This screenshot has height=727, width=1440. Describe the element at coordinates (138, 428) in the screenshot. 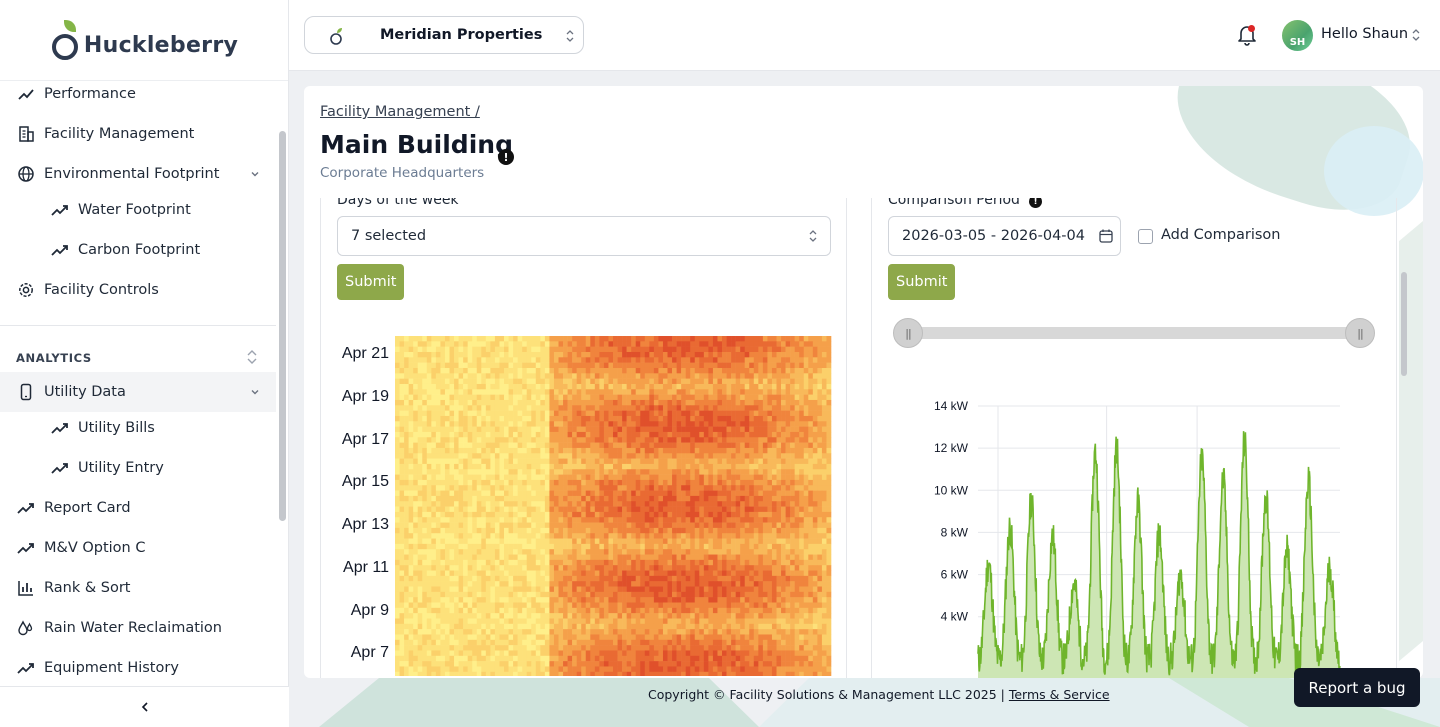

I see `sidebar-item-utility-bills: Utility Bills` at that location.